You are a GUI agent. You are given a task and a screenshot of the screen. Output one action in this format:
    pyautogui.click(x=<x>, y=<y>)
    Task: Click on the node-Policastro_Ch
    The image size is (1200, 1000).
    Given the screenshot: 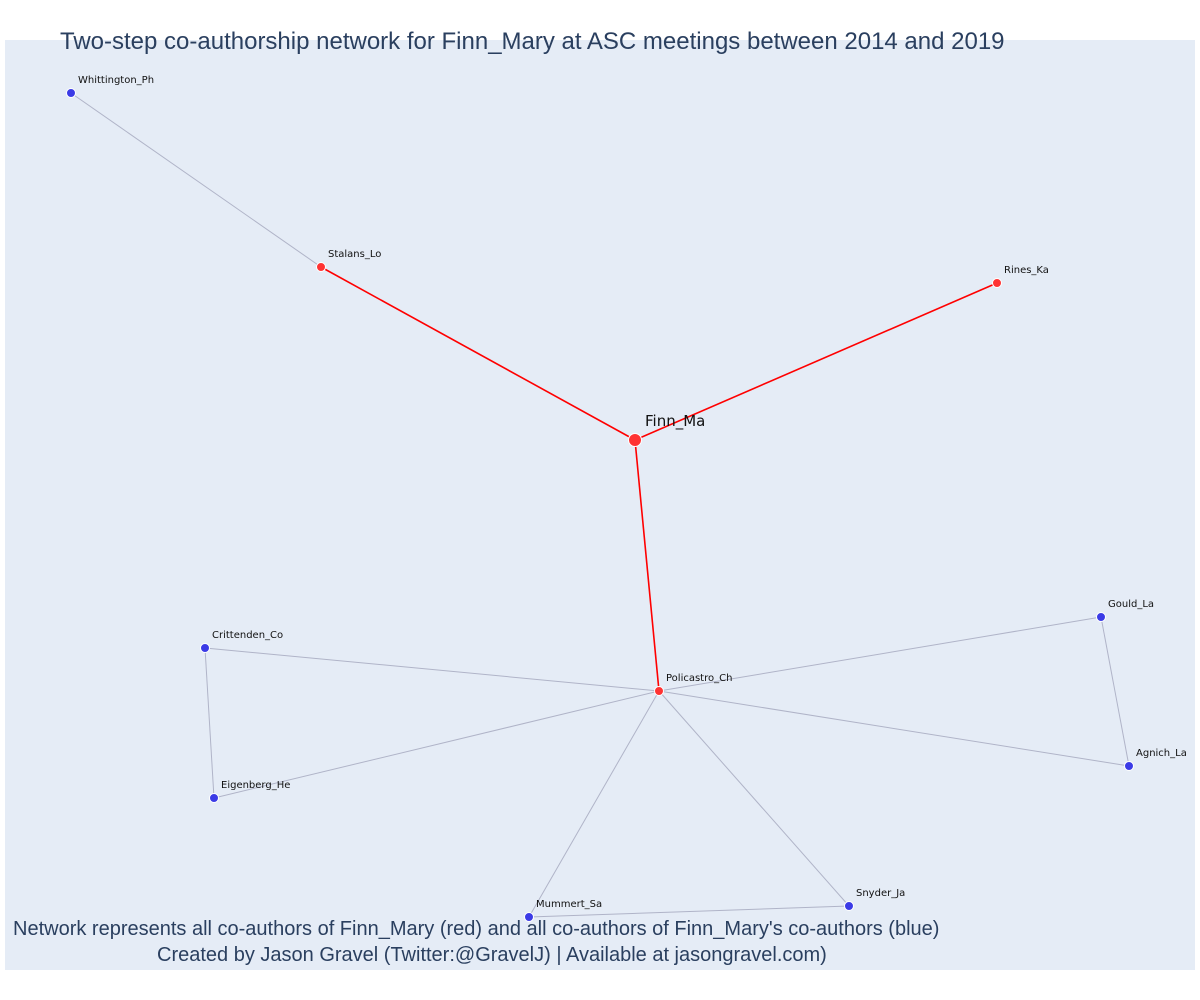 What is the action you would take?
    pyautogui.click(x=659, y=691)
    